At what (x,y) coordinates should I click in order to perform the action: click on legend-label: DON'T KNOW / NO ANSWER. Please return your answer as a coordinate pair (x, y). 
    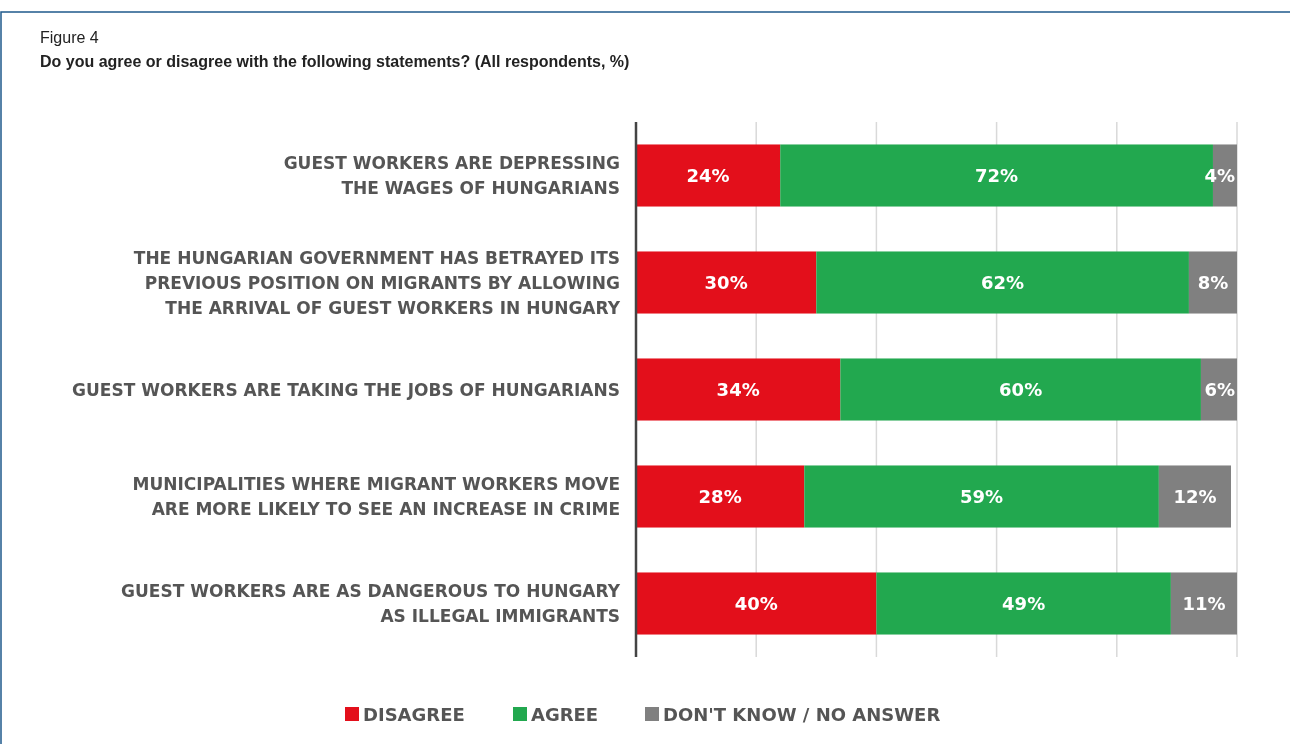
    Looking at the image, I should click on (802, 714).